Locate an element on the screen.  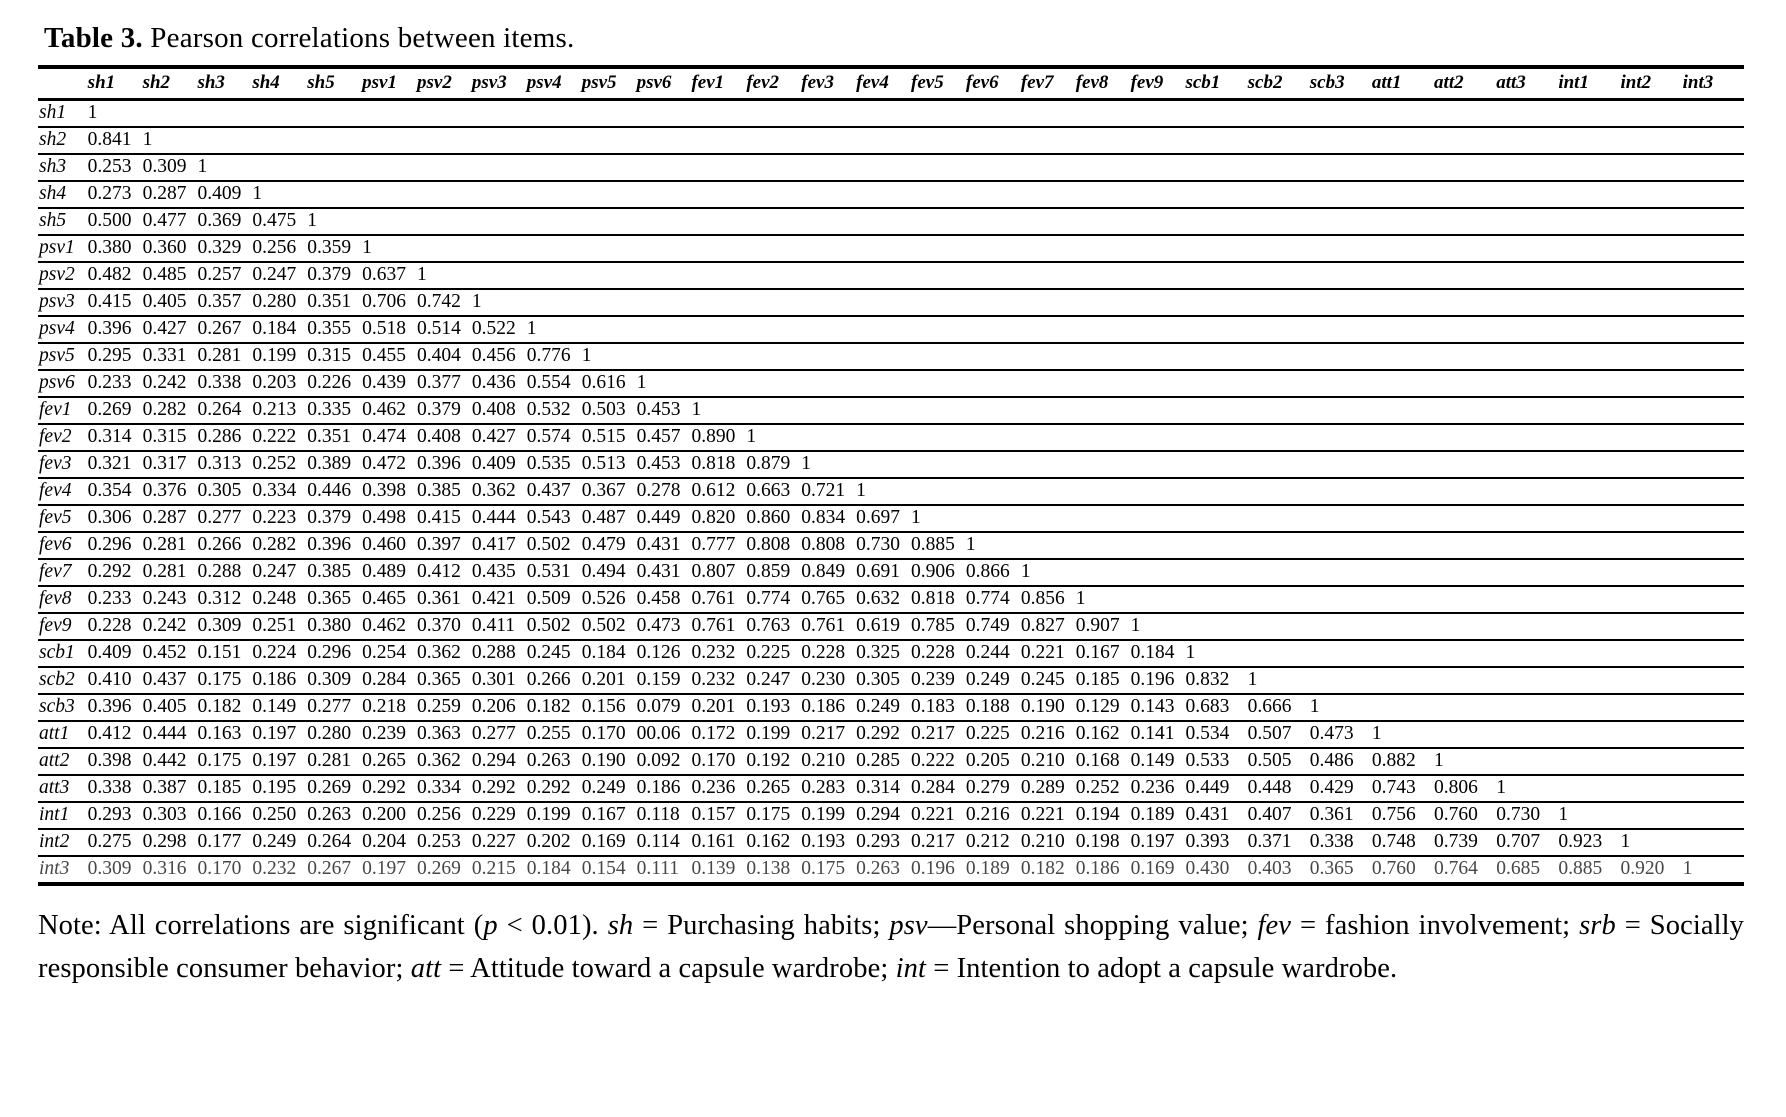
correlation-cell: 0.531 is located at coordinates (548, 571).